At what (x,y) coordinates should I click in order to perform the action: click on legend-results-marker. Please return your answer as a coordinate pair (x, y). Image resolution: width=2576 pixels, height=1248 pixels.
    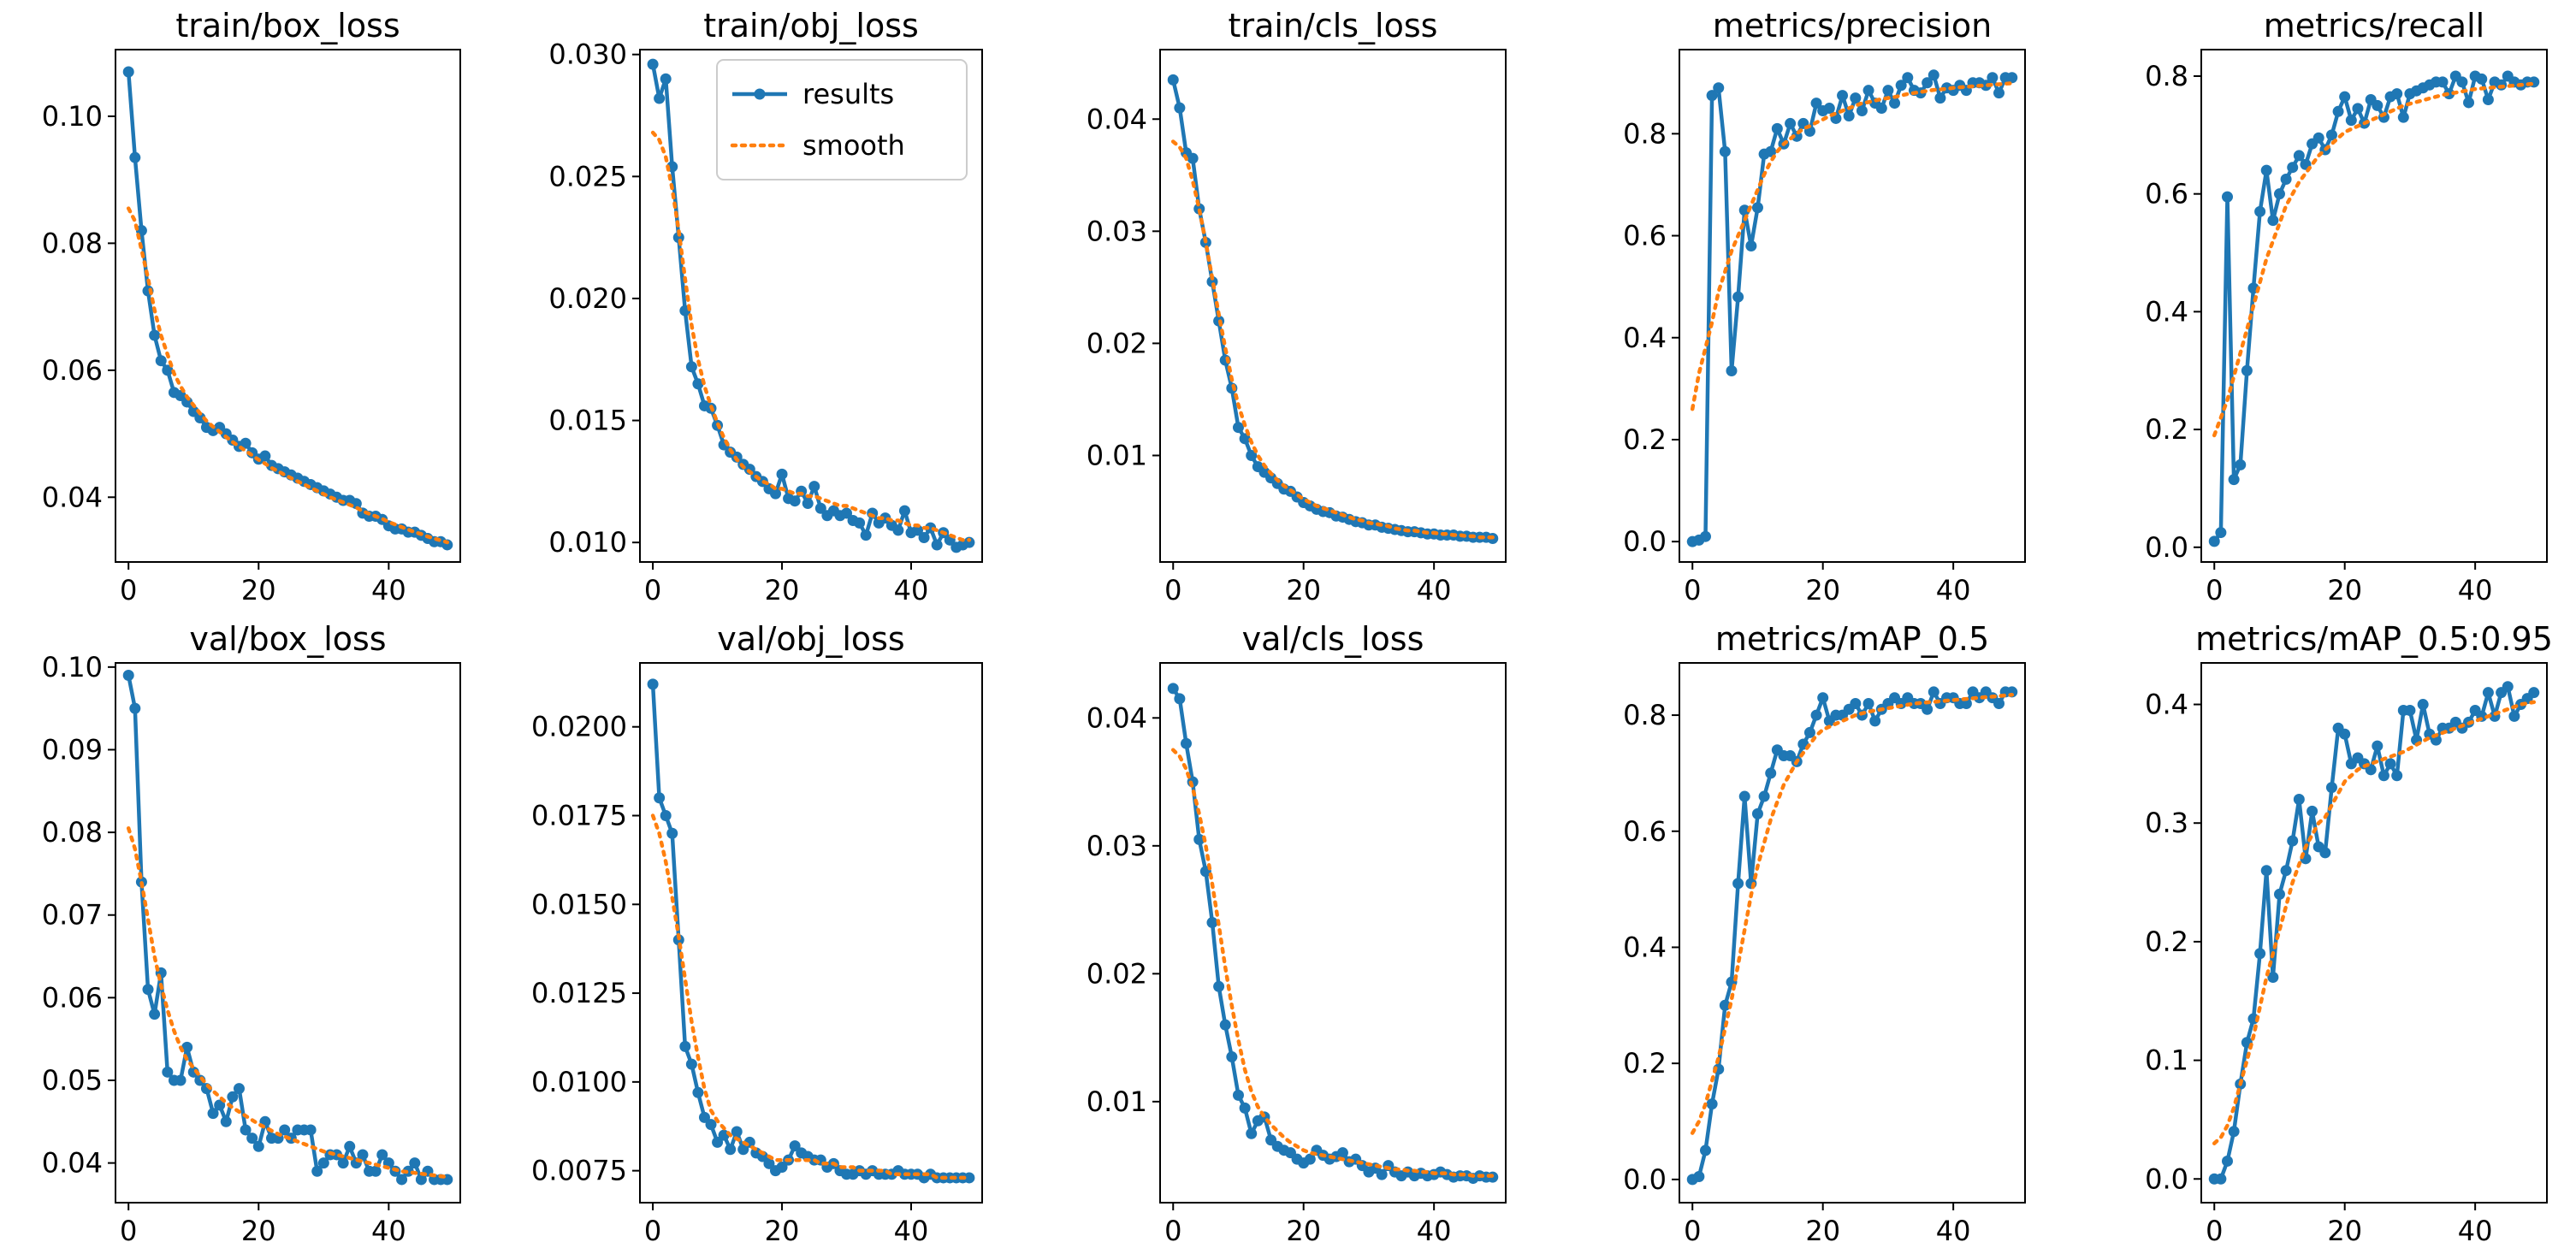
    Looking at the image, I should click on (760, 94).